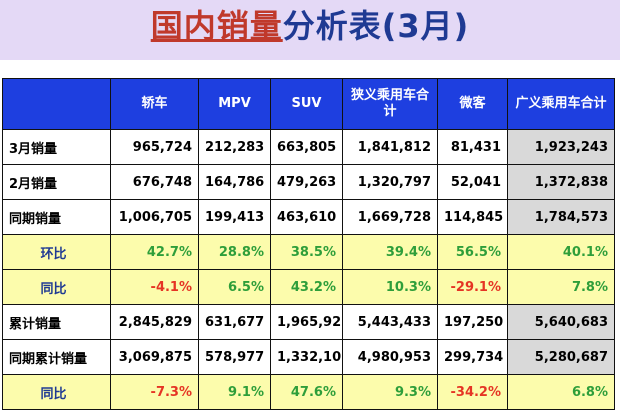  Describe the element at coordinates (561, 322) in the screenshot. I see `table-cell: 5,640,683` at that location.